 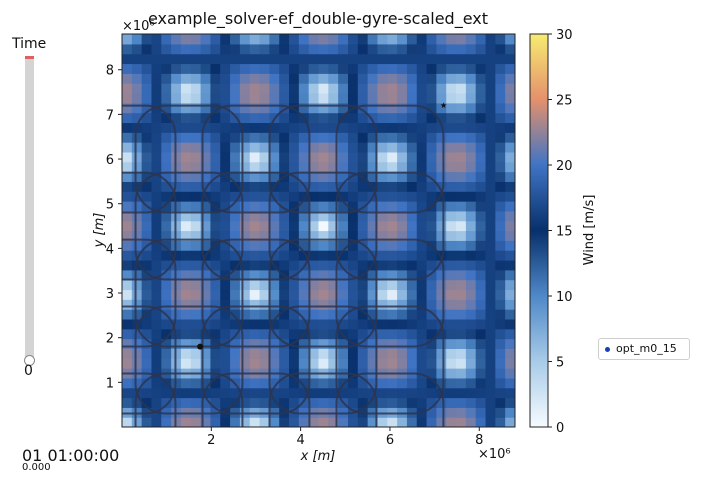 I want to click on legend: opt_m0_15, so click(x=644, y=349).